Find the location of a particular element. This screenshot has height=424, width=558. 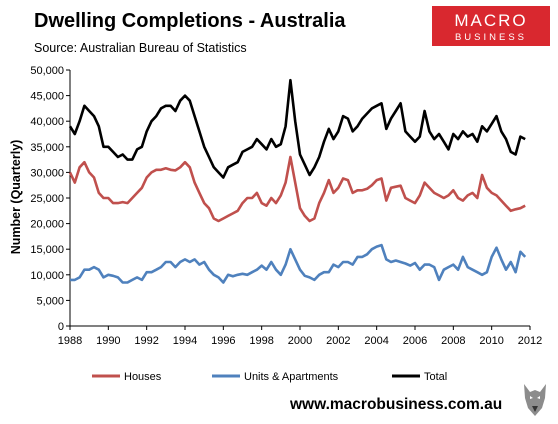

y-axis-title: Number (Quarterly) is located at coordinates (16, 197).